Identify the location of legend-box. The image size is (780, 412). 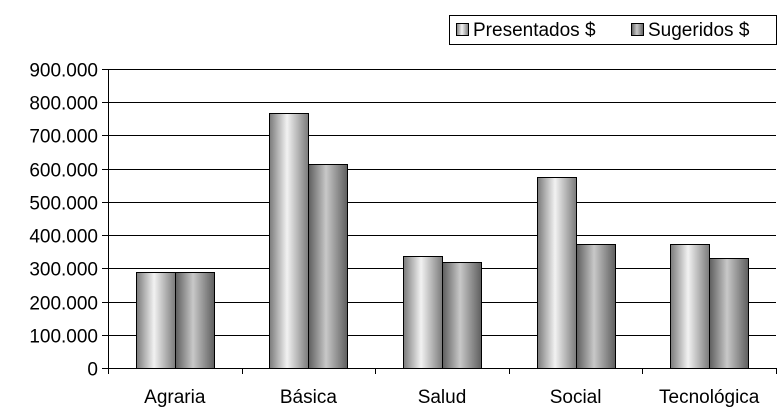
(613, 30).